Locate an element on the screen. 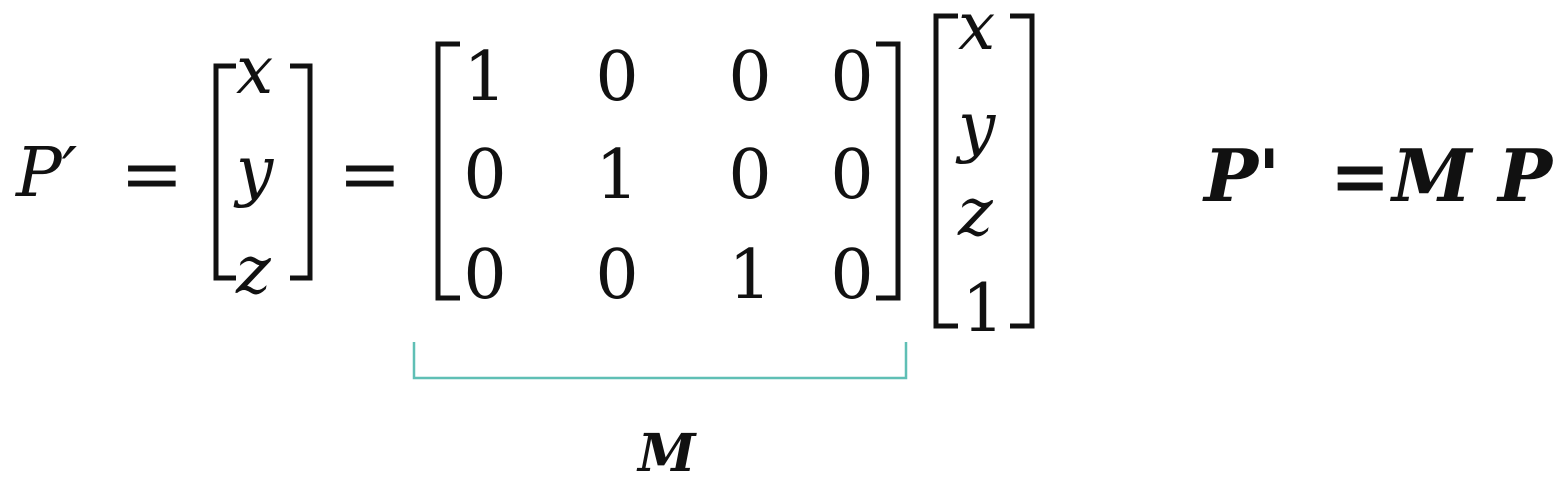  vector-h-right-bracket is located at coordinates (1022, 171).